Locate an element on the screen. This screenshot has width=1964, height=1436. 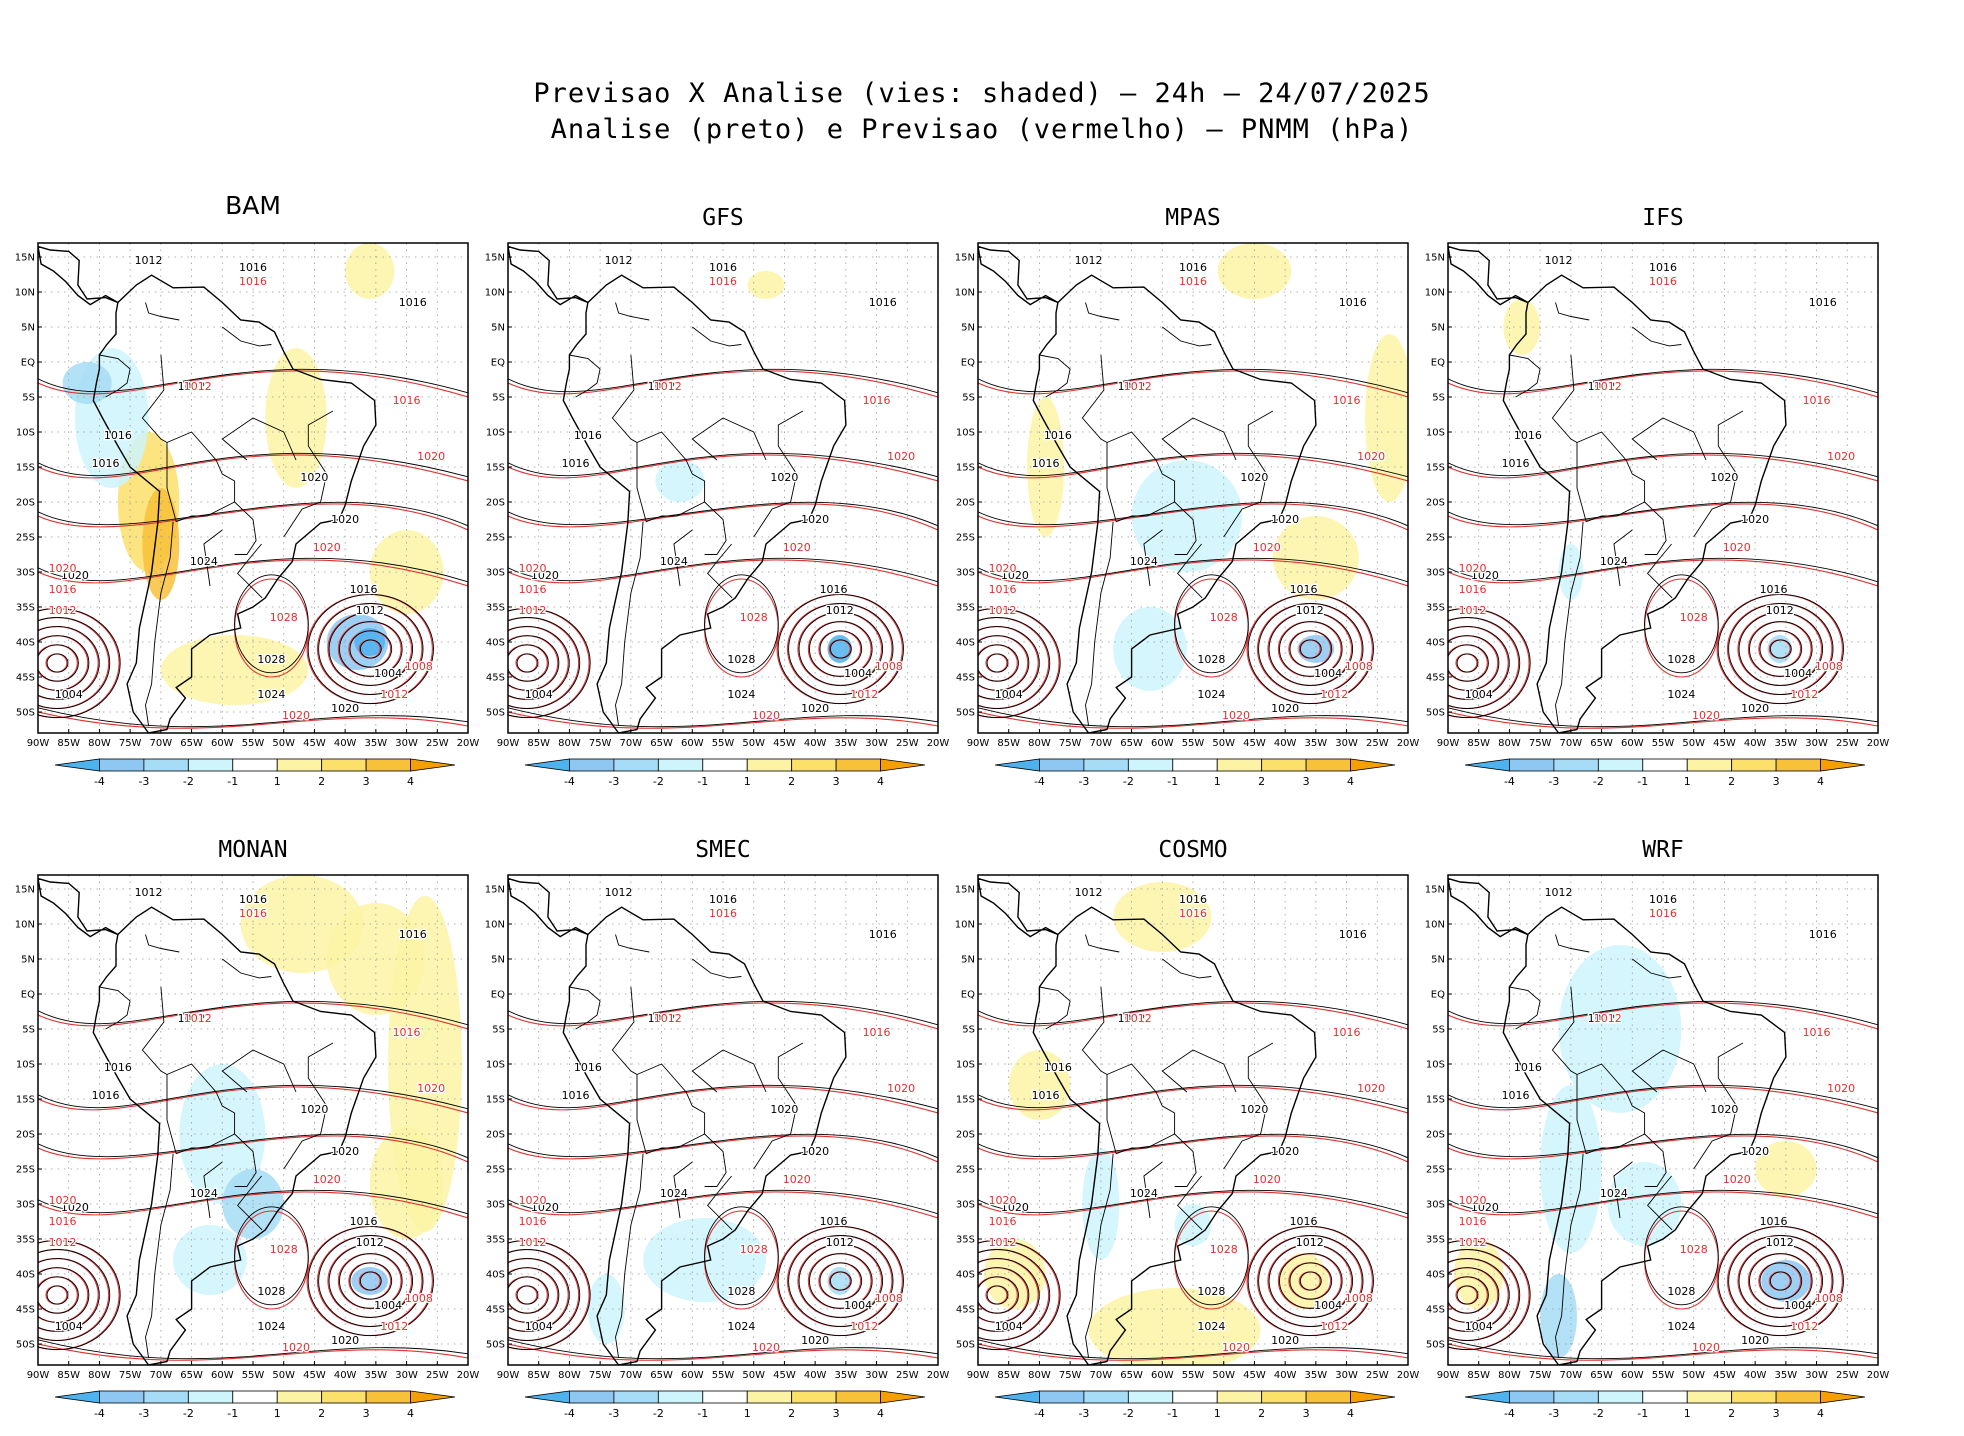
isobar-label-analysis: 1028 is located at coordinates (271, 1291).